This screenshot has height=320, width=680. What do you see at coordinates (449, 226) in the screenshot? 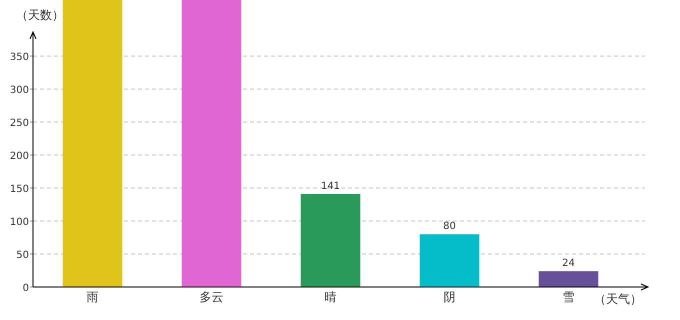
I see `data-label: 80` at bounding box center [449, 226].